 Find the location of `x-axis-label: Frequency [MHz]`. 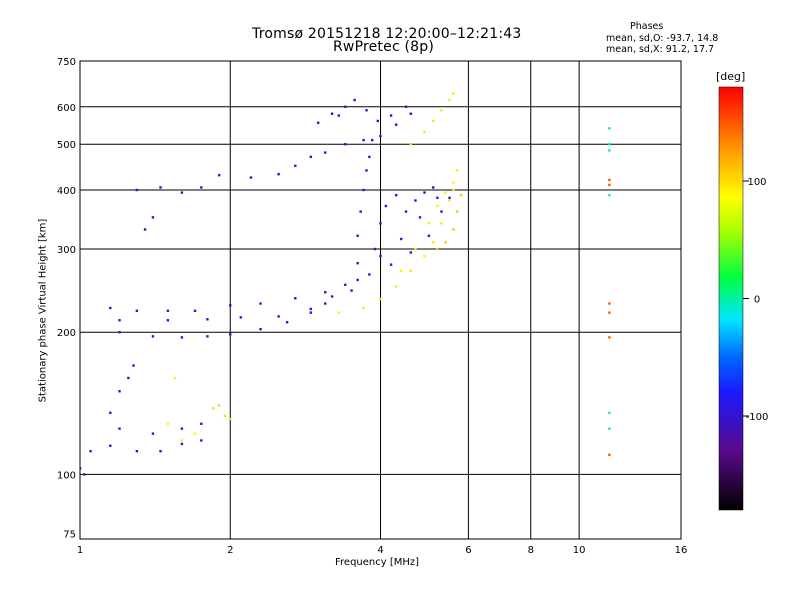

x-axis-label: Frequency [MHz] is located at coordinates (377, 562).